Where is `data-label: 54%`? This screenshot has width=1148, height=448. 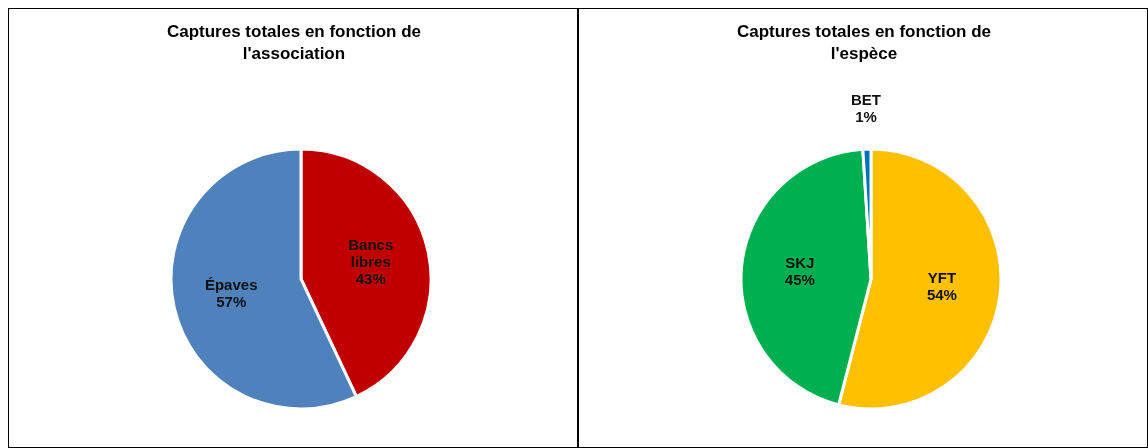
data-label: 54% is located at coordinates (941, 295).